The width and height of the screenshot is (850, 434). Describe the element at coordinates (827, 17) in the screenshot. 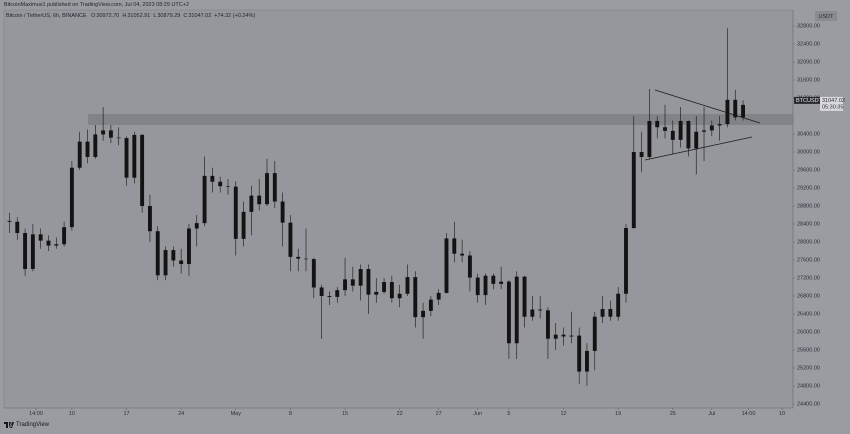

I see `currency-label: USDT` at that location.